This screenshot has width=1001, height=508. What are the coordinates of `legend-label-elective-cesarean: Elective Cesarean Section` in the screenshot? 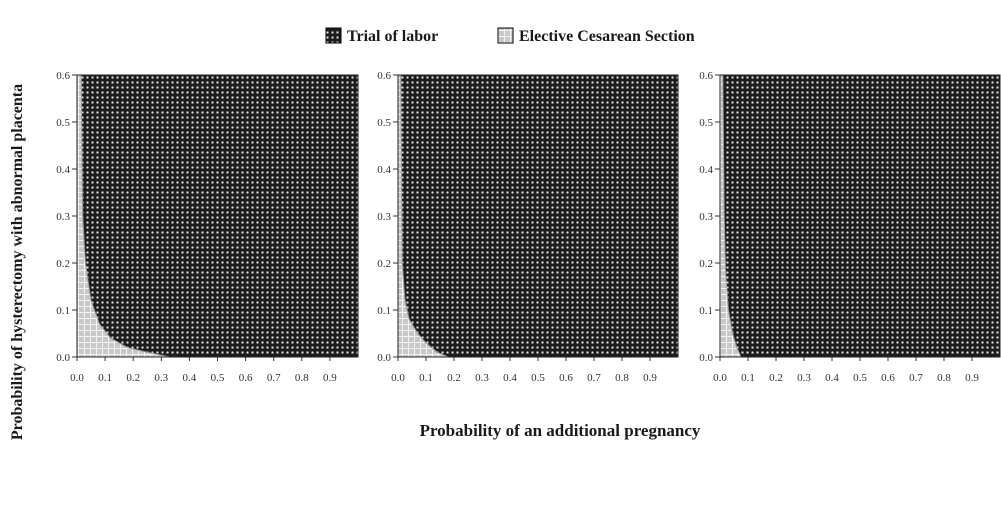 It's located at (607, 36).